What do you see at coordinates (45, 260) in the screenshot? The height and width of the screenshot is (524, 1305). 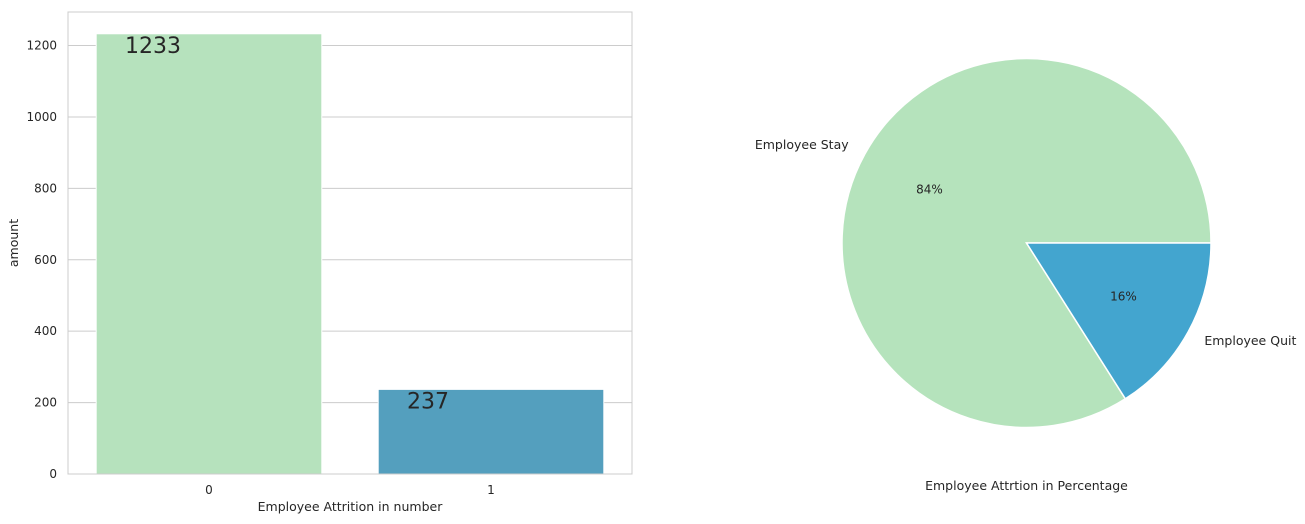 I see `bar-y-tick-label: 600` at bounding box center [45, 260].